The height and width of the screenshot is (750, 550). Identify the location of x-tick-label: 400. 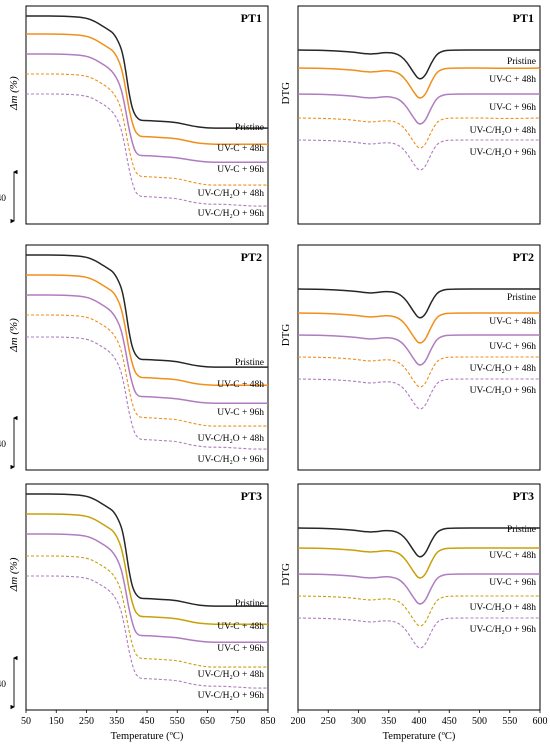
(419, 721).